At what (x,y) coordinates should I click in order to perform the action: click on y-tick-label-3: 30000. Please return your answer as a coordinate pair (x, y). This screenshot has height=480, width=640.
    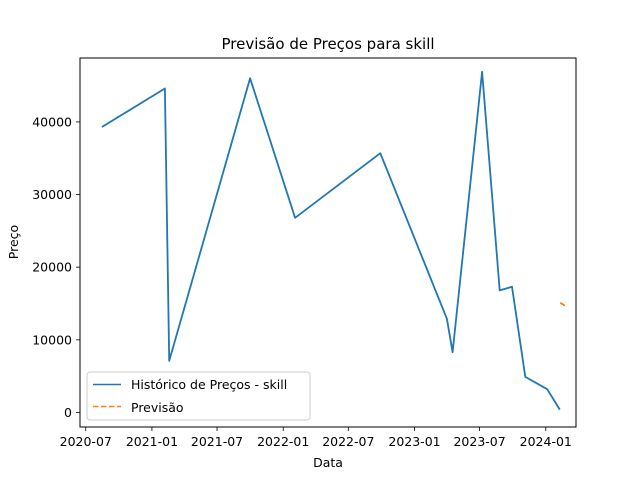
    Looking at the image, I should click on (52, 194).